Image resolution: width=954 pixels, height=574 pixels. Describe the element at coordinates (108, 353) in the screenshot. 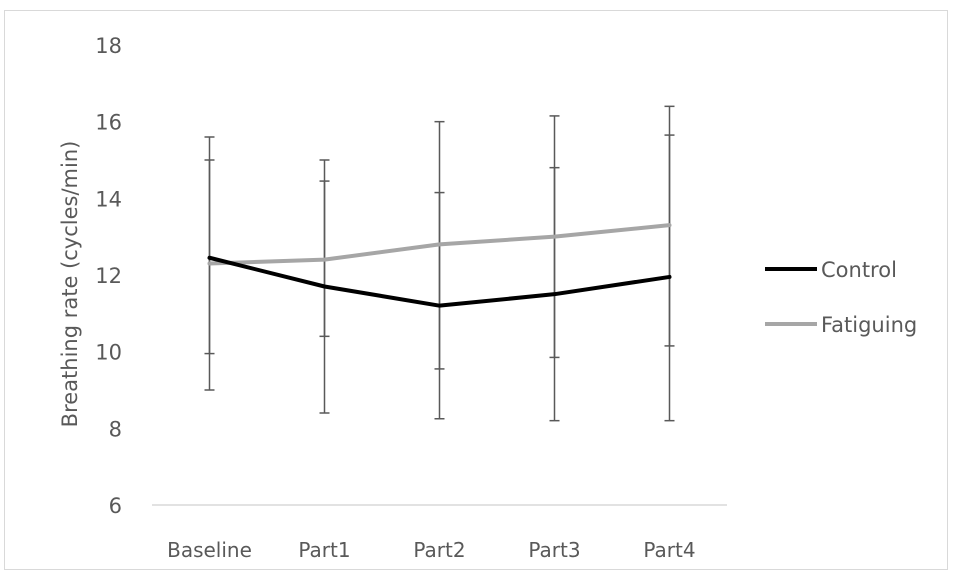

I see `y-tick-label: 10` at that location.